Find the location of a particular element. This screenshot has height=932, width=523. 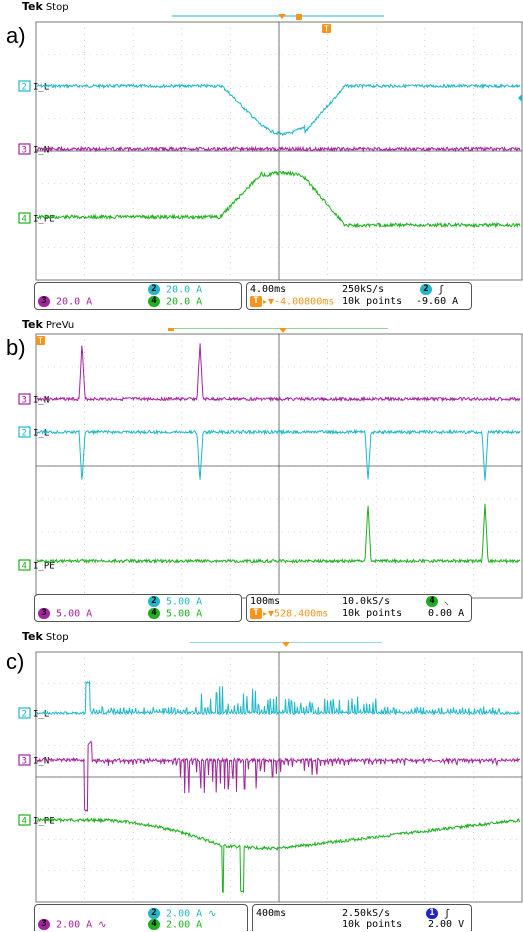

trigger-source: 2 ʃ is located at coordinates (432, 290).